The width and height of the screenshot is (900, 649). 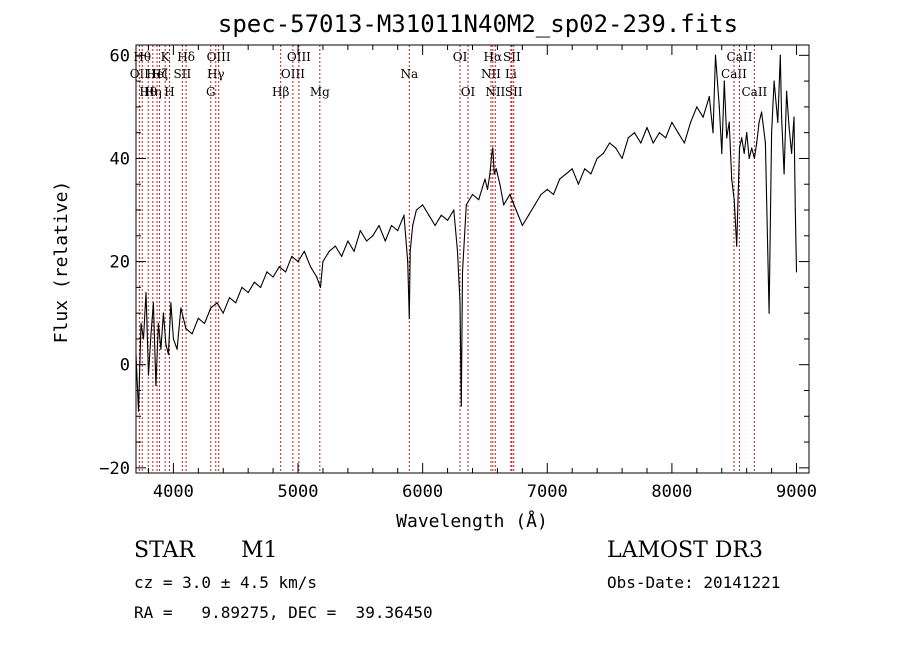 What do you see at coordinates (169, 92) in the screenshot?
I see `spectral-line-label: H` at bounding box center [169, 92].